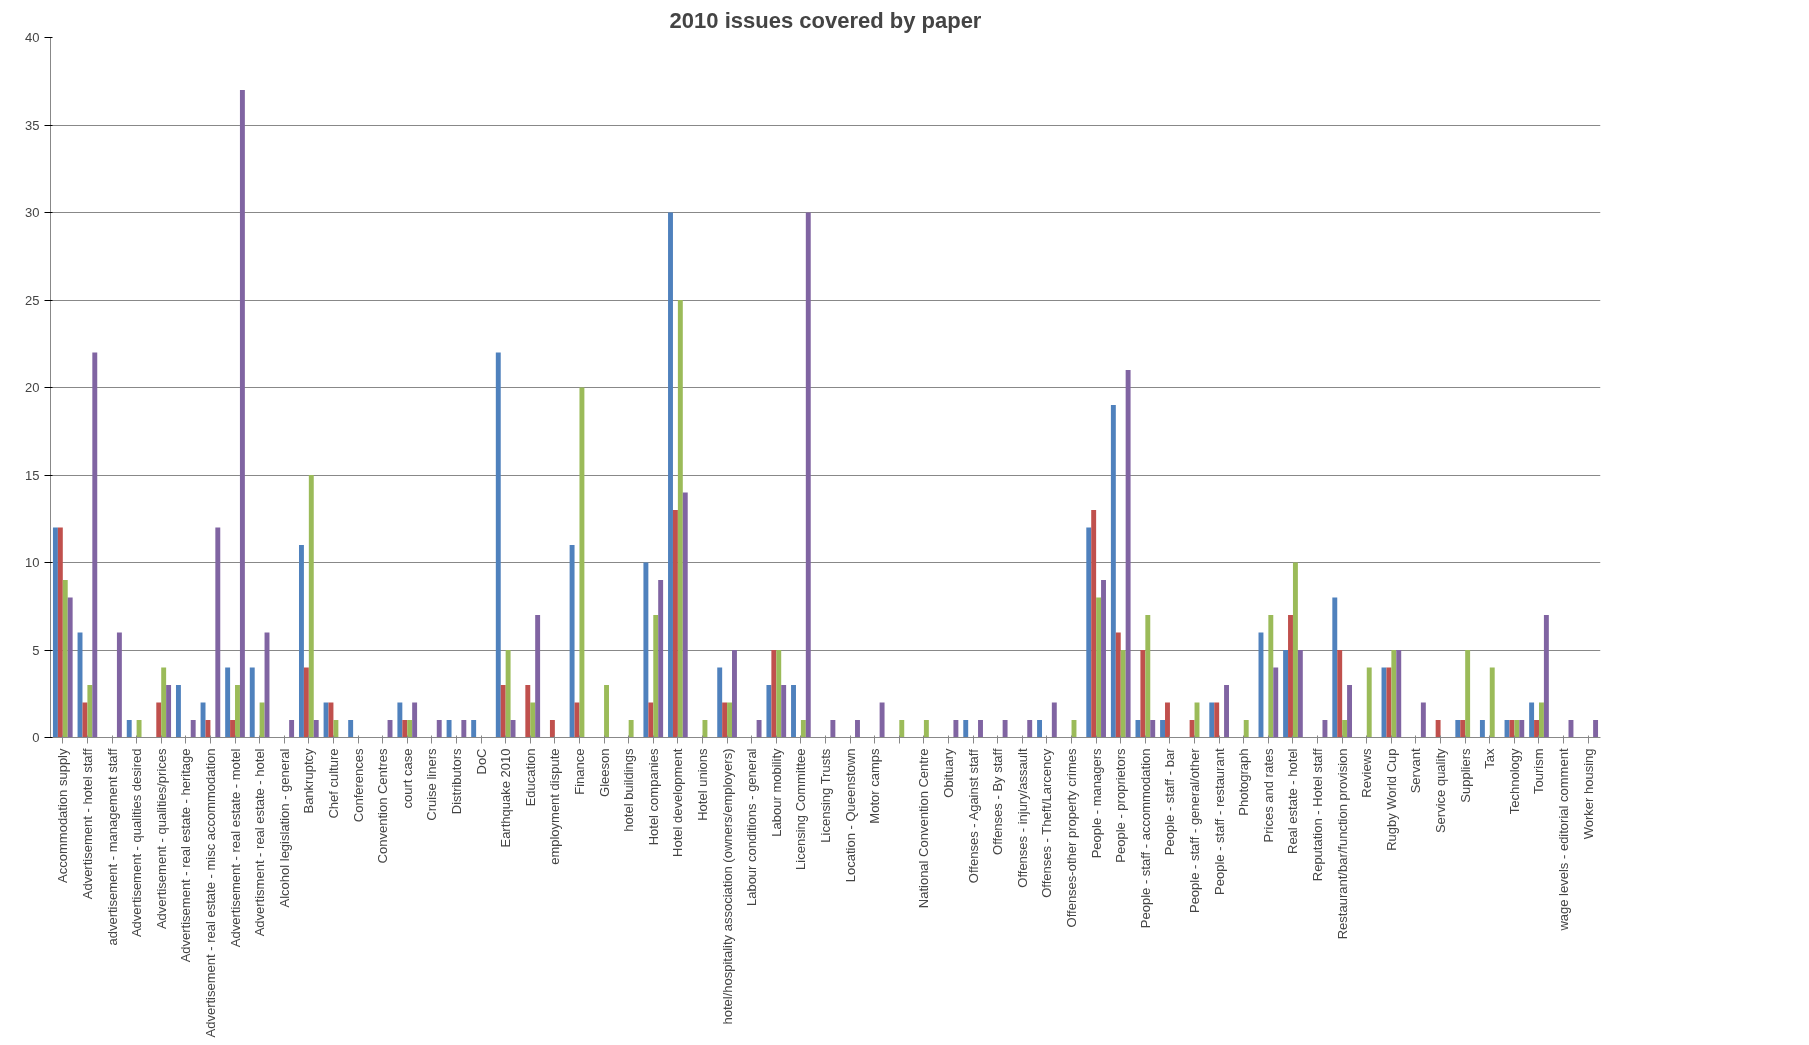  What do you see at coordinates (825, 20) in the screenshot?
I see `chart-title: 2010 issues covered by paper` at bounding box center [825, 20].